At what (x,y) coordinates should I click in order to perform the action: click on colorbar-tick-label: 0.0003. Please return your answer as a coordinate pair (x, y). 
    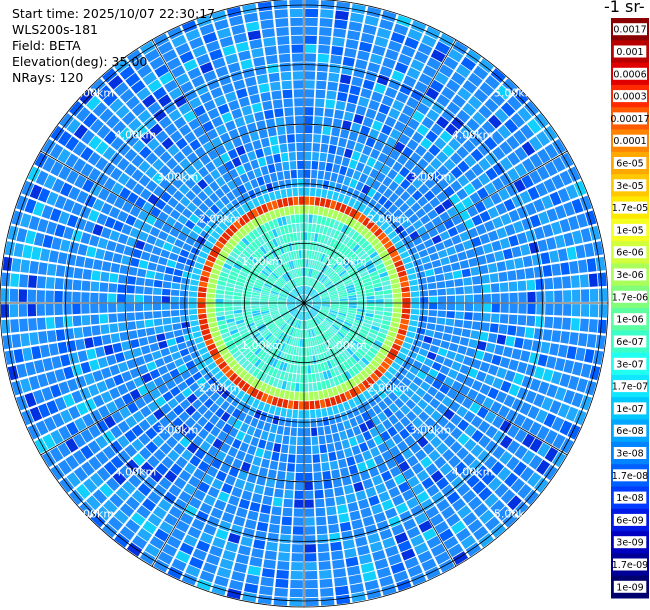
    Looking at the image, I should click on (629, 97).